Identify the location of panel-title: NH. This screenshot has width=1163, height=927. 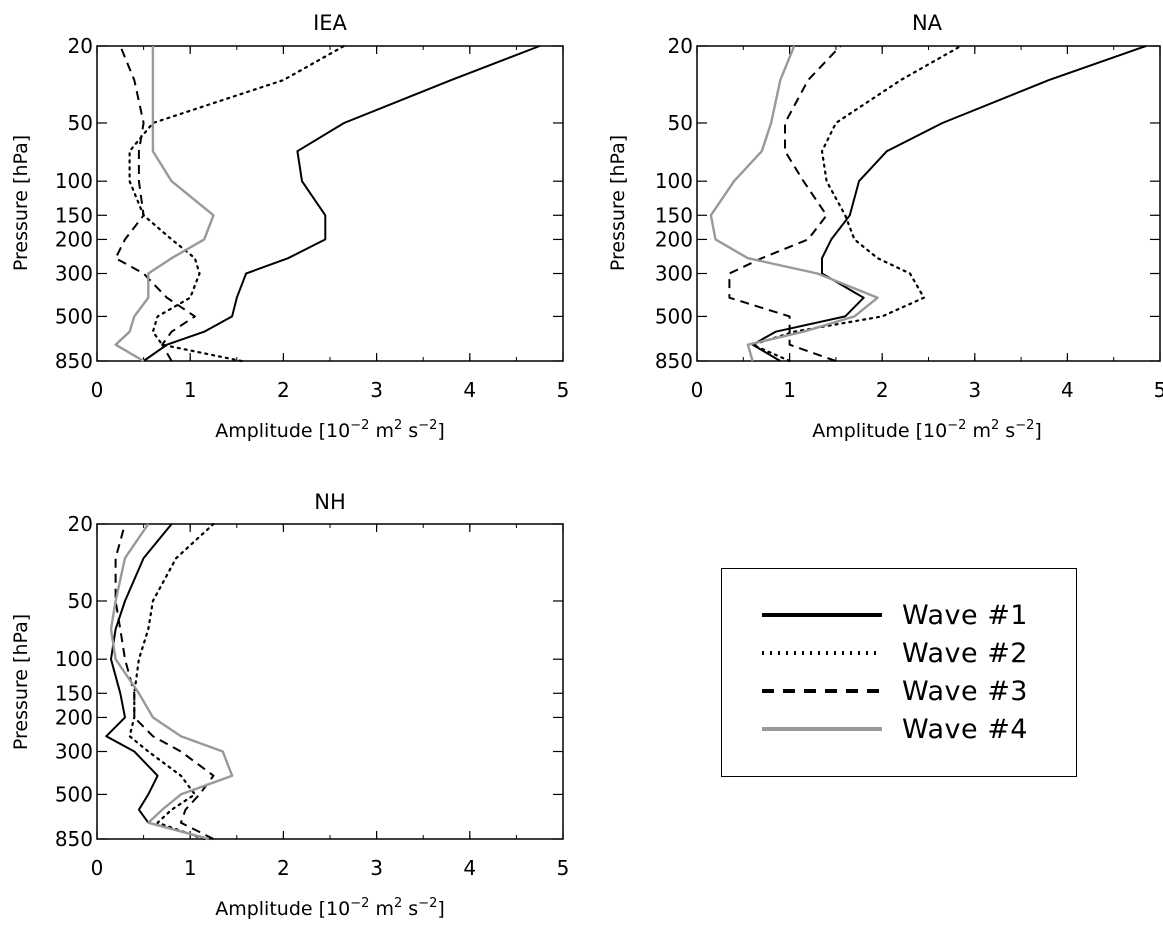
(330, 502).